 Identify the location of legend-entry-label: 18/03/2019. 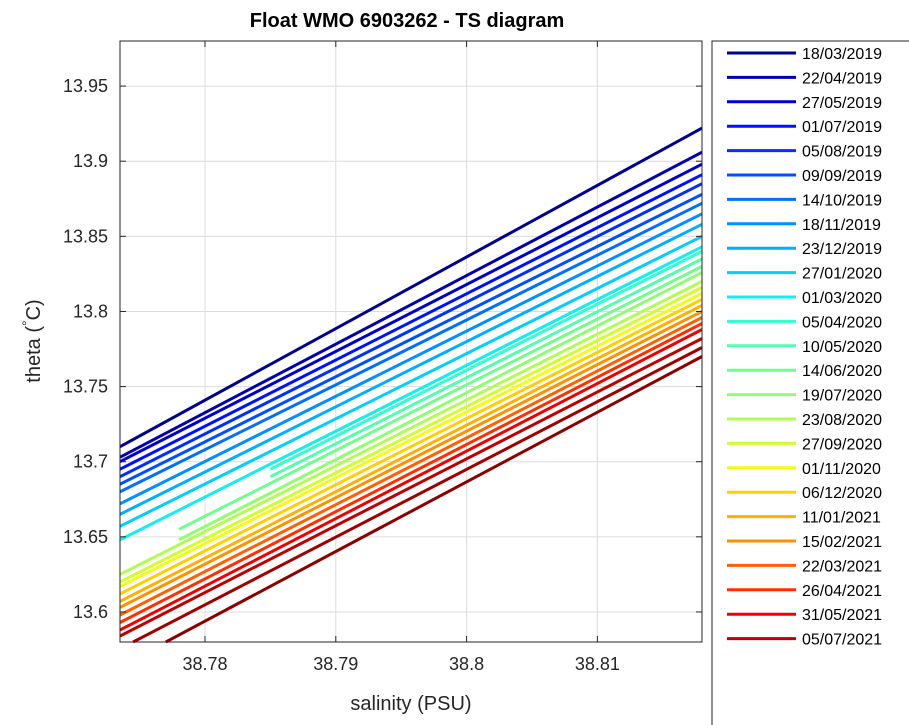
(842, 54).